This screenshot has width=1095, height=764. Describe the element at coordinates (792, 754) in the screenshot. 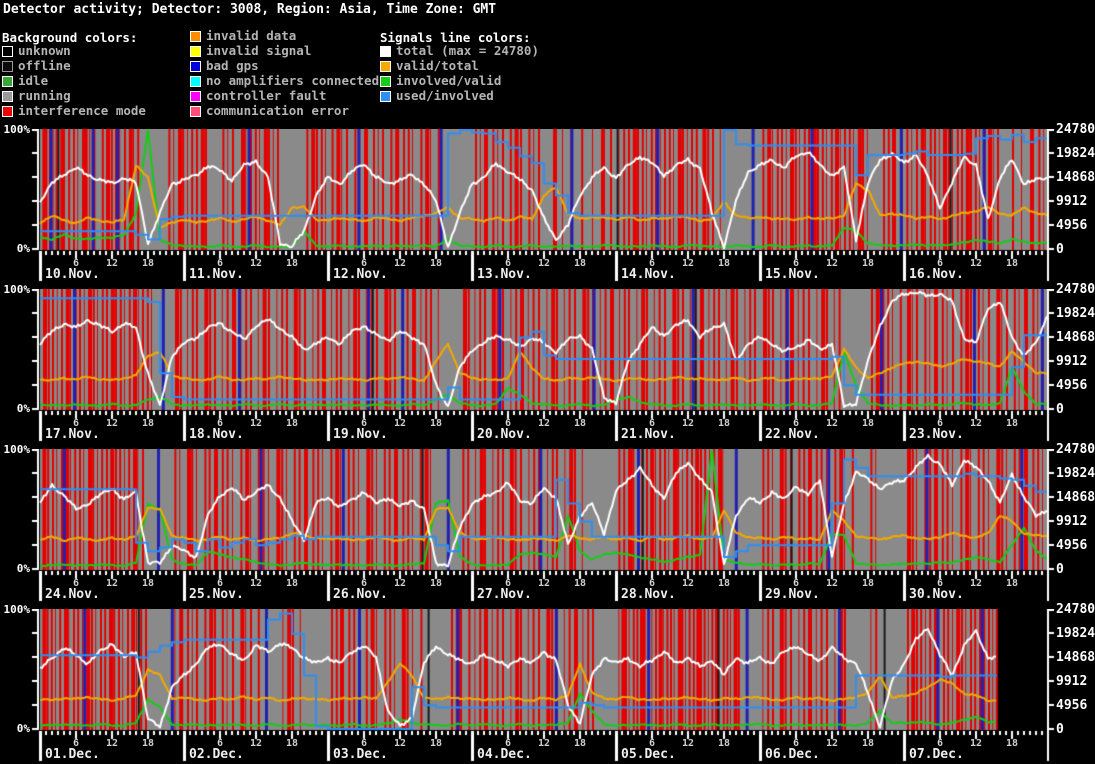

I see `x-axis-date-label: 06.Dec.` at that location.